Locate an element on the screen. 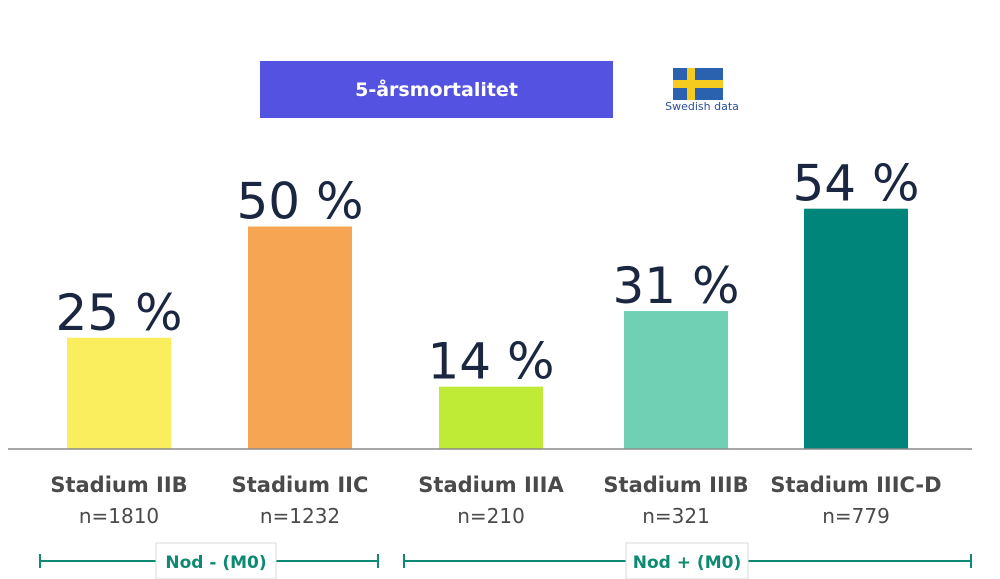  chart-title: 5-årsmortalitet is located at coordinates (436, 89).